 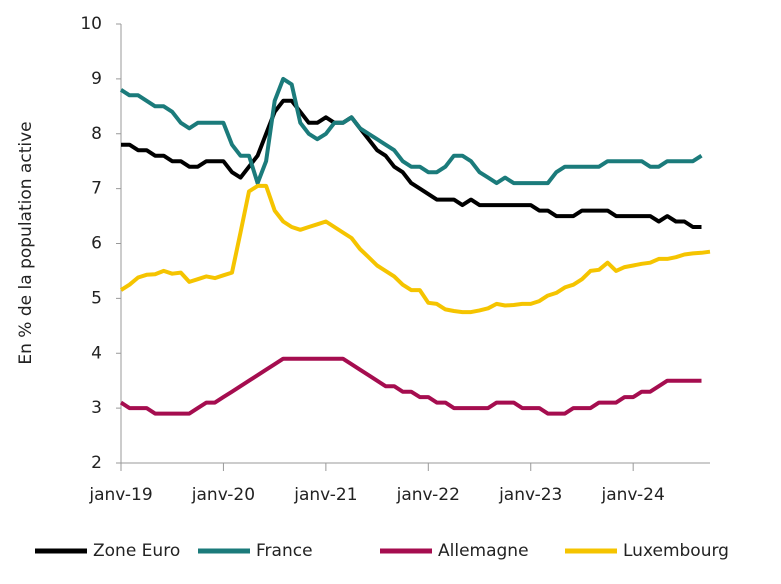 What do you see at coordinates (96, 298) in the screenshot?
I see `y-tick-label: 5` at bounding box center [96, 298].